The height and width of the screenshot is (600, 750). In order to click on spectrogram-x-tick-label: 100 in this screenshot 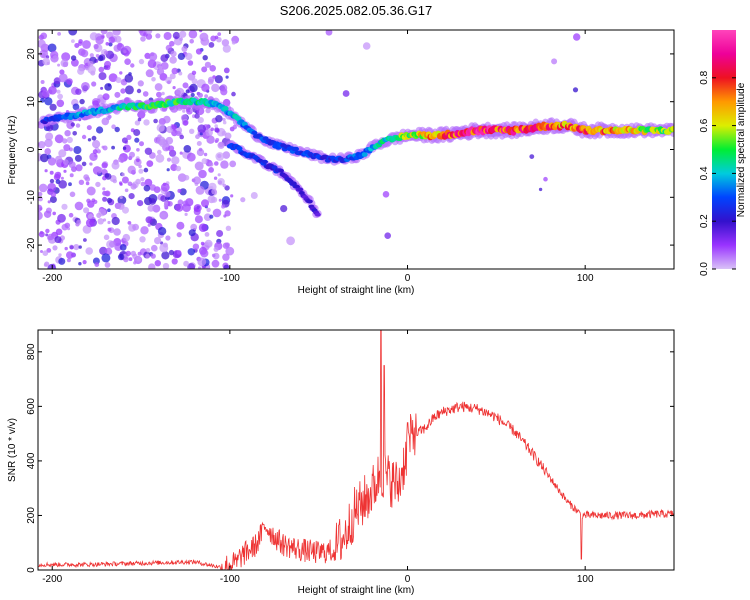, I will do `click(585, 278)`.